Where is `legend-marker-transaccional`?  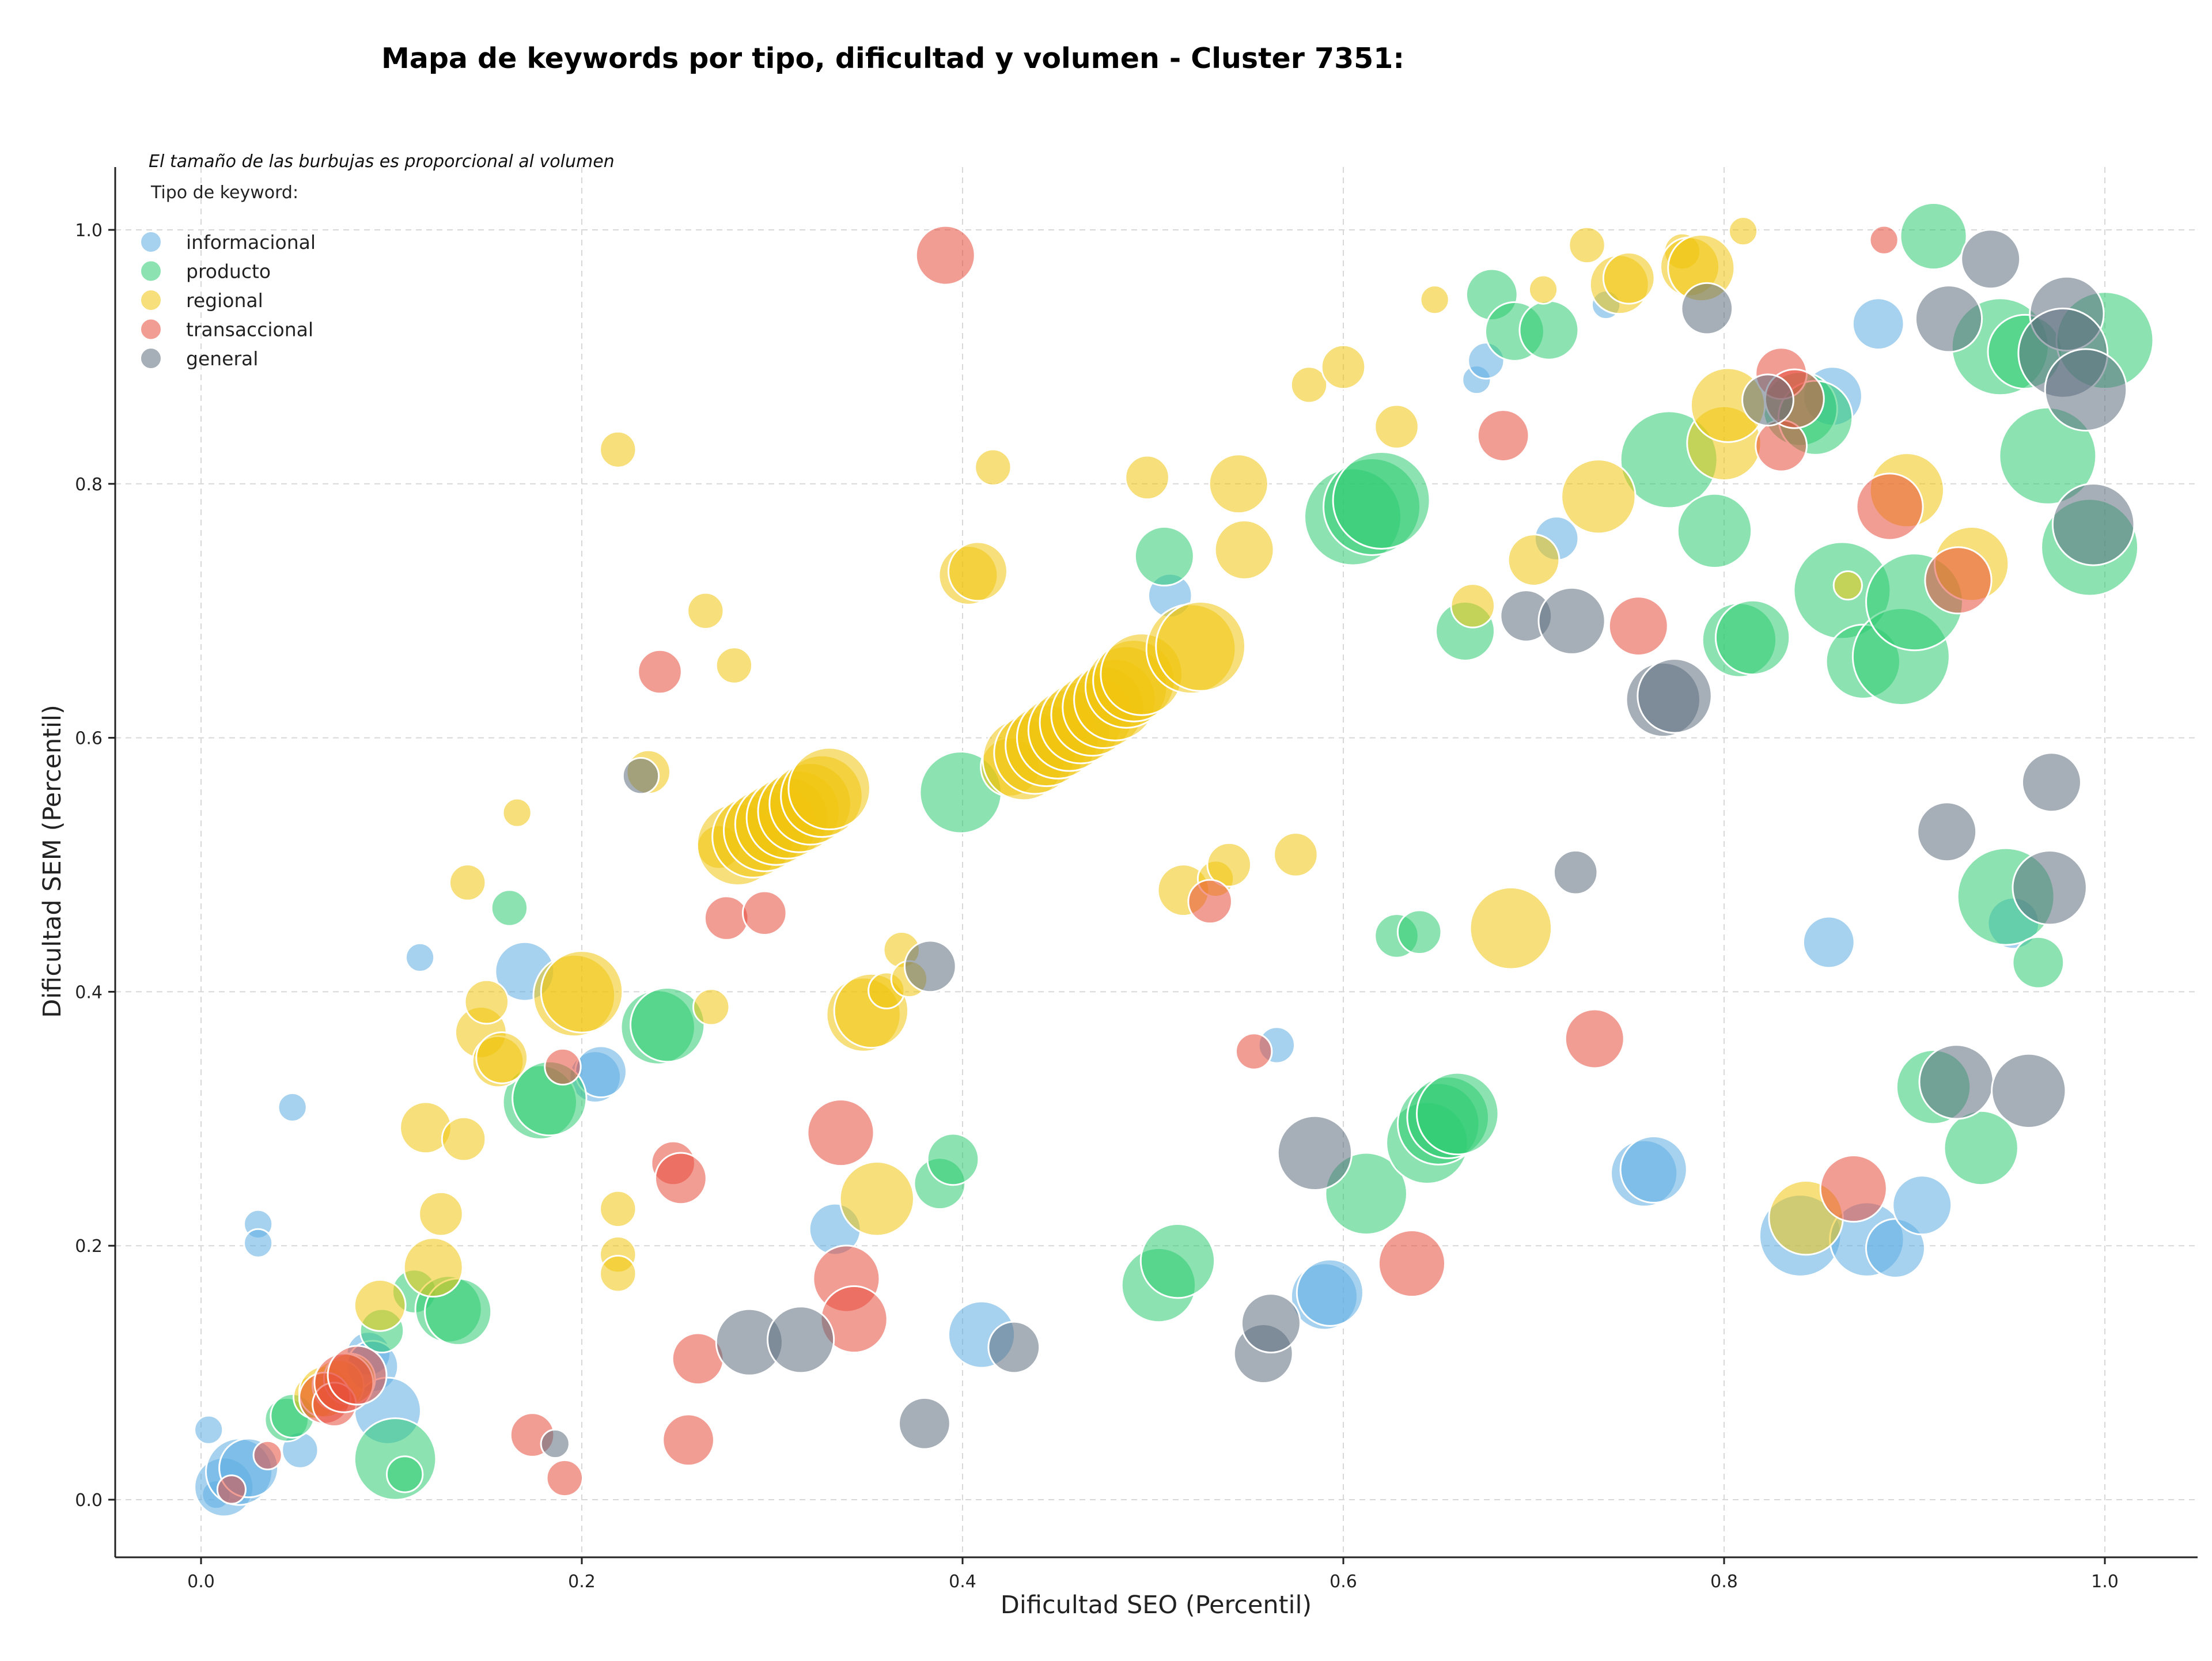 legend-marker-transaccional is located at coordinates (151, 329).